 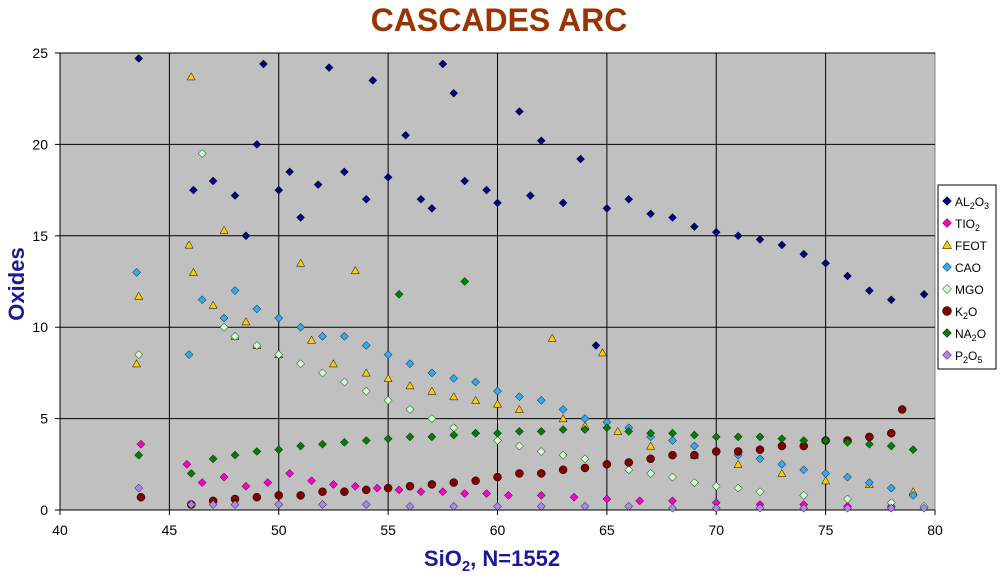 I want to click on x-tick-label: 40, so click(x=60, y=530).